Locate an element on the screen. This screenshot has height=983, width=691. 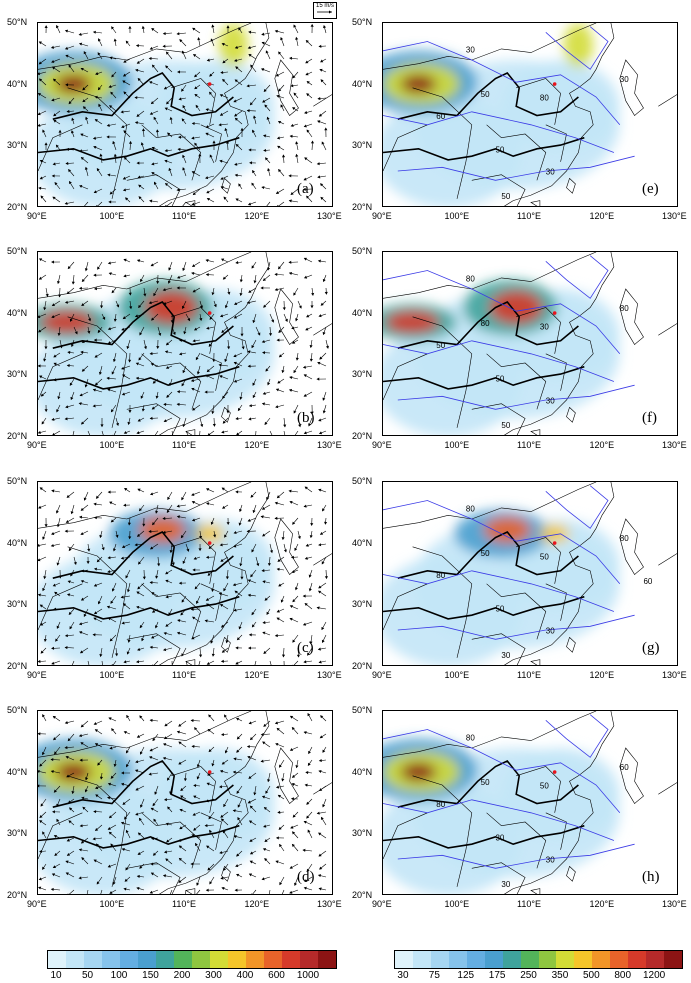
colorbar-label: 50 is located at coordinates (87, 975).